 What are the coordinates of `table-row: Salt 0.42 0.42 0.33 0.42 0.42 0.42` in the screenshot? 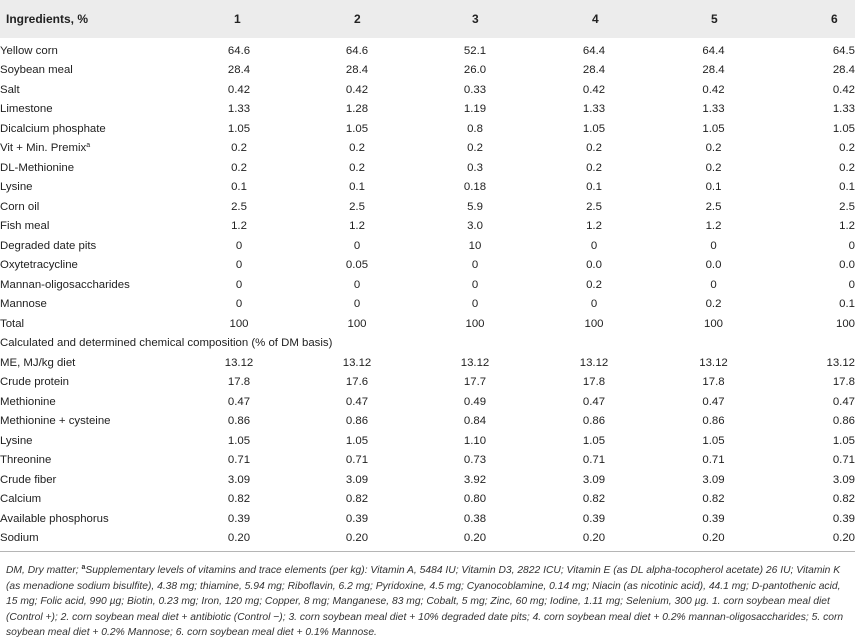 It's located at (427, 90).